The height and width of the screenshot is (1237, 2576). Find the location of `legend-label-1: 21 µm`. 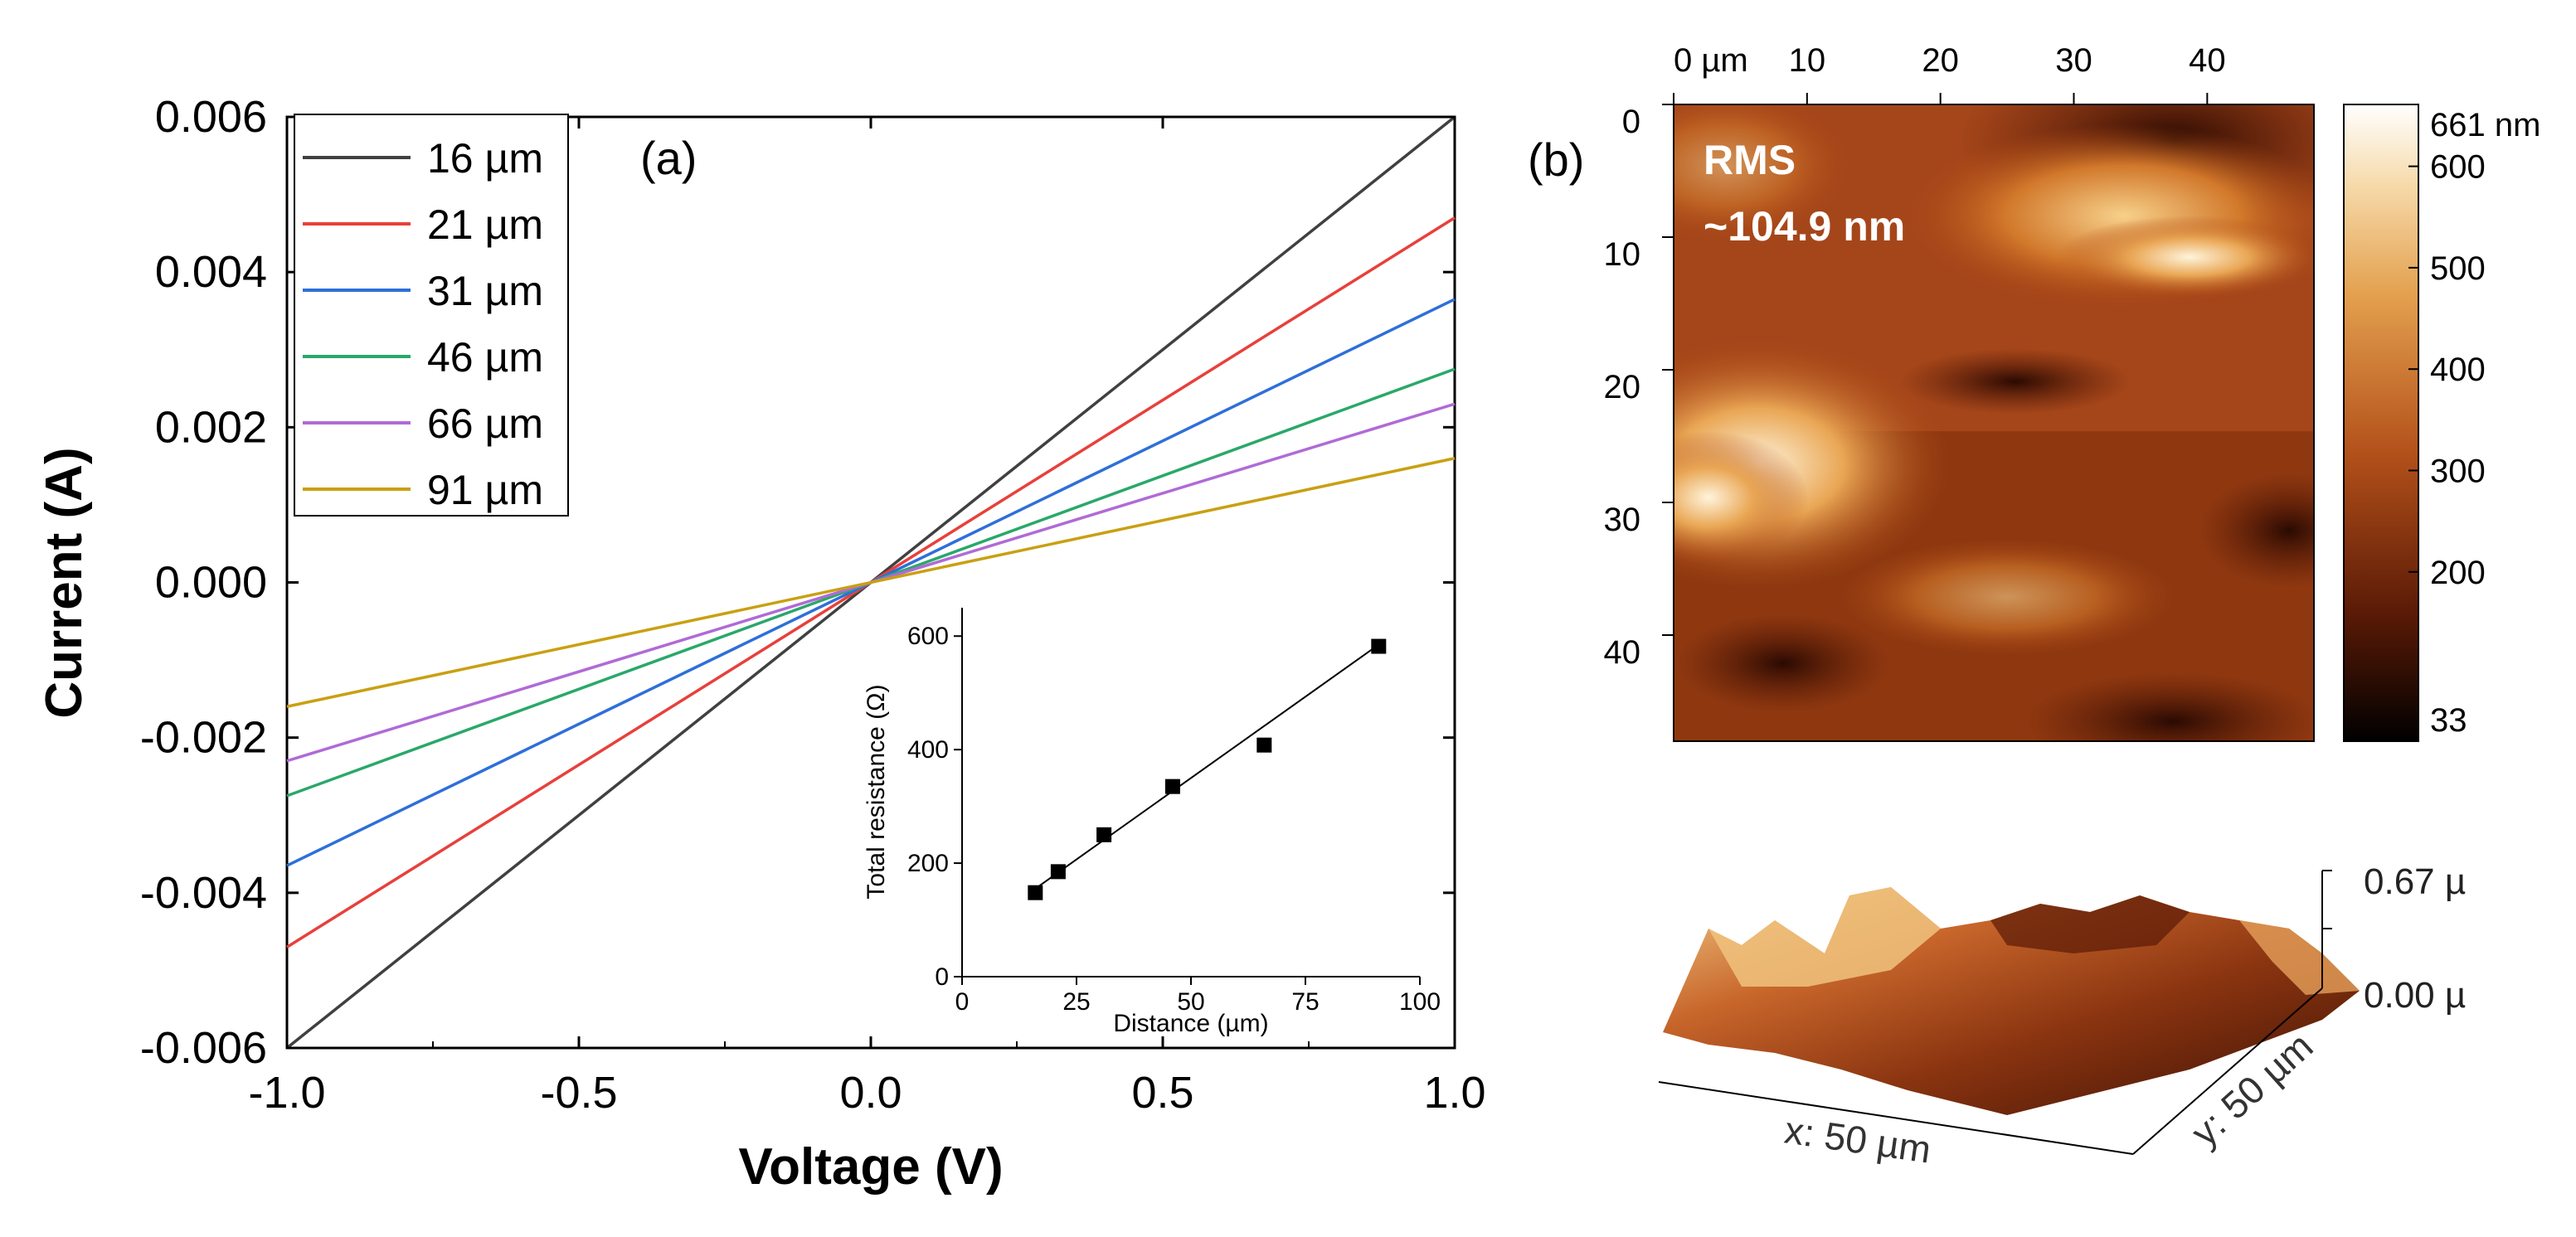

legend-label-1: 21 µm is located at coordinates (485, 224).